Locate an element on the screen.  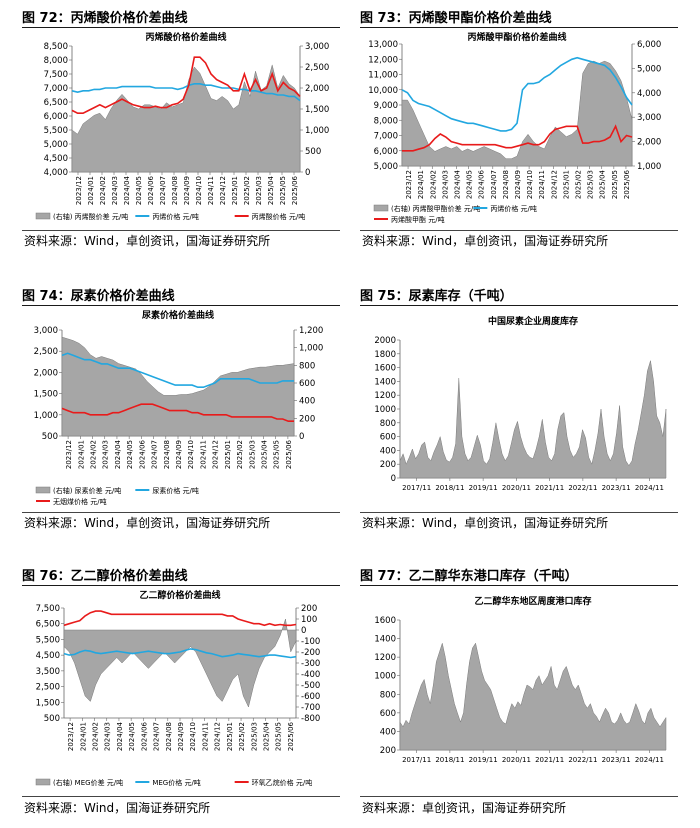
figure-title: 图 76：乙二醇价格价差曲线 is located at coordinates (105, 576).